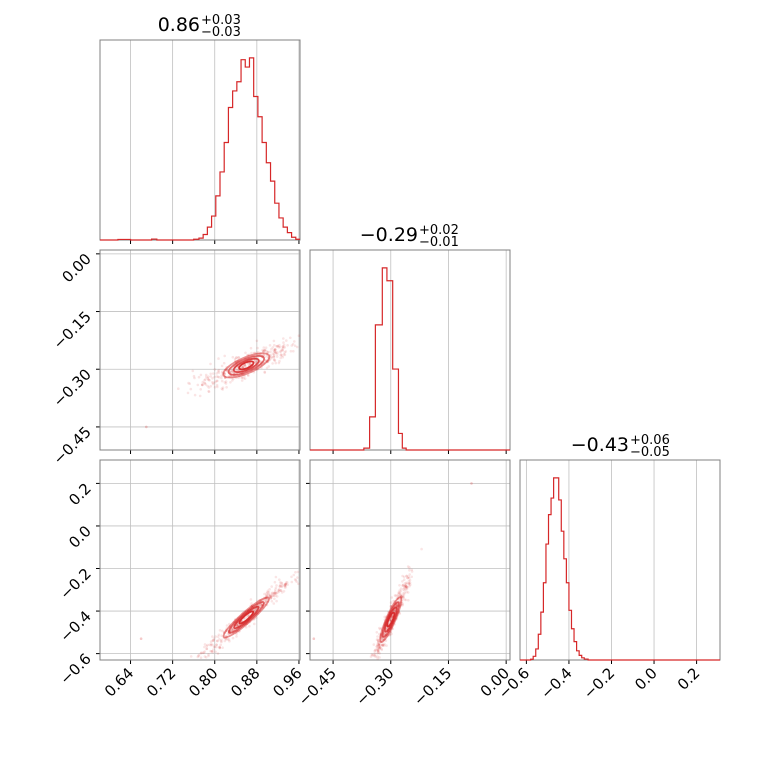  What do you see at coordinates (556, 683) in the screenshot?
I see `x-tick-label: −0.4` at bounding box center [556, 683].